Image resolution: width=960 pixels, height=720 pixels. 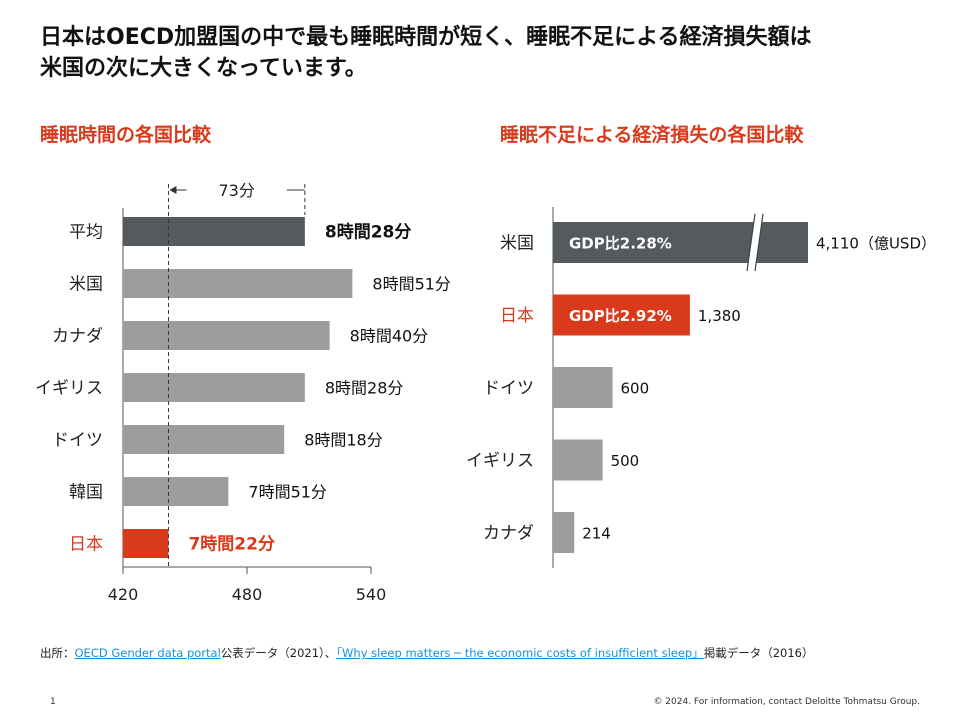 I want to click on oecd-gender-data-portal-link: OECD Gender data portal, so click(x=147, y=653).